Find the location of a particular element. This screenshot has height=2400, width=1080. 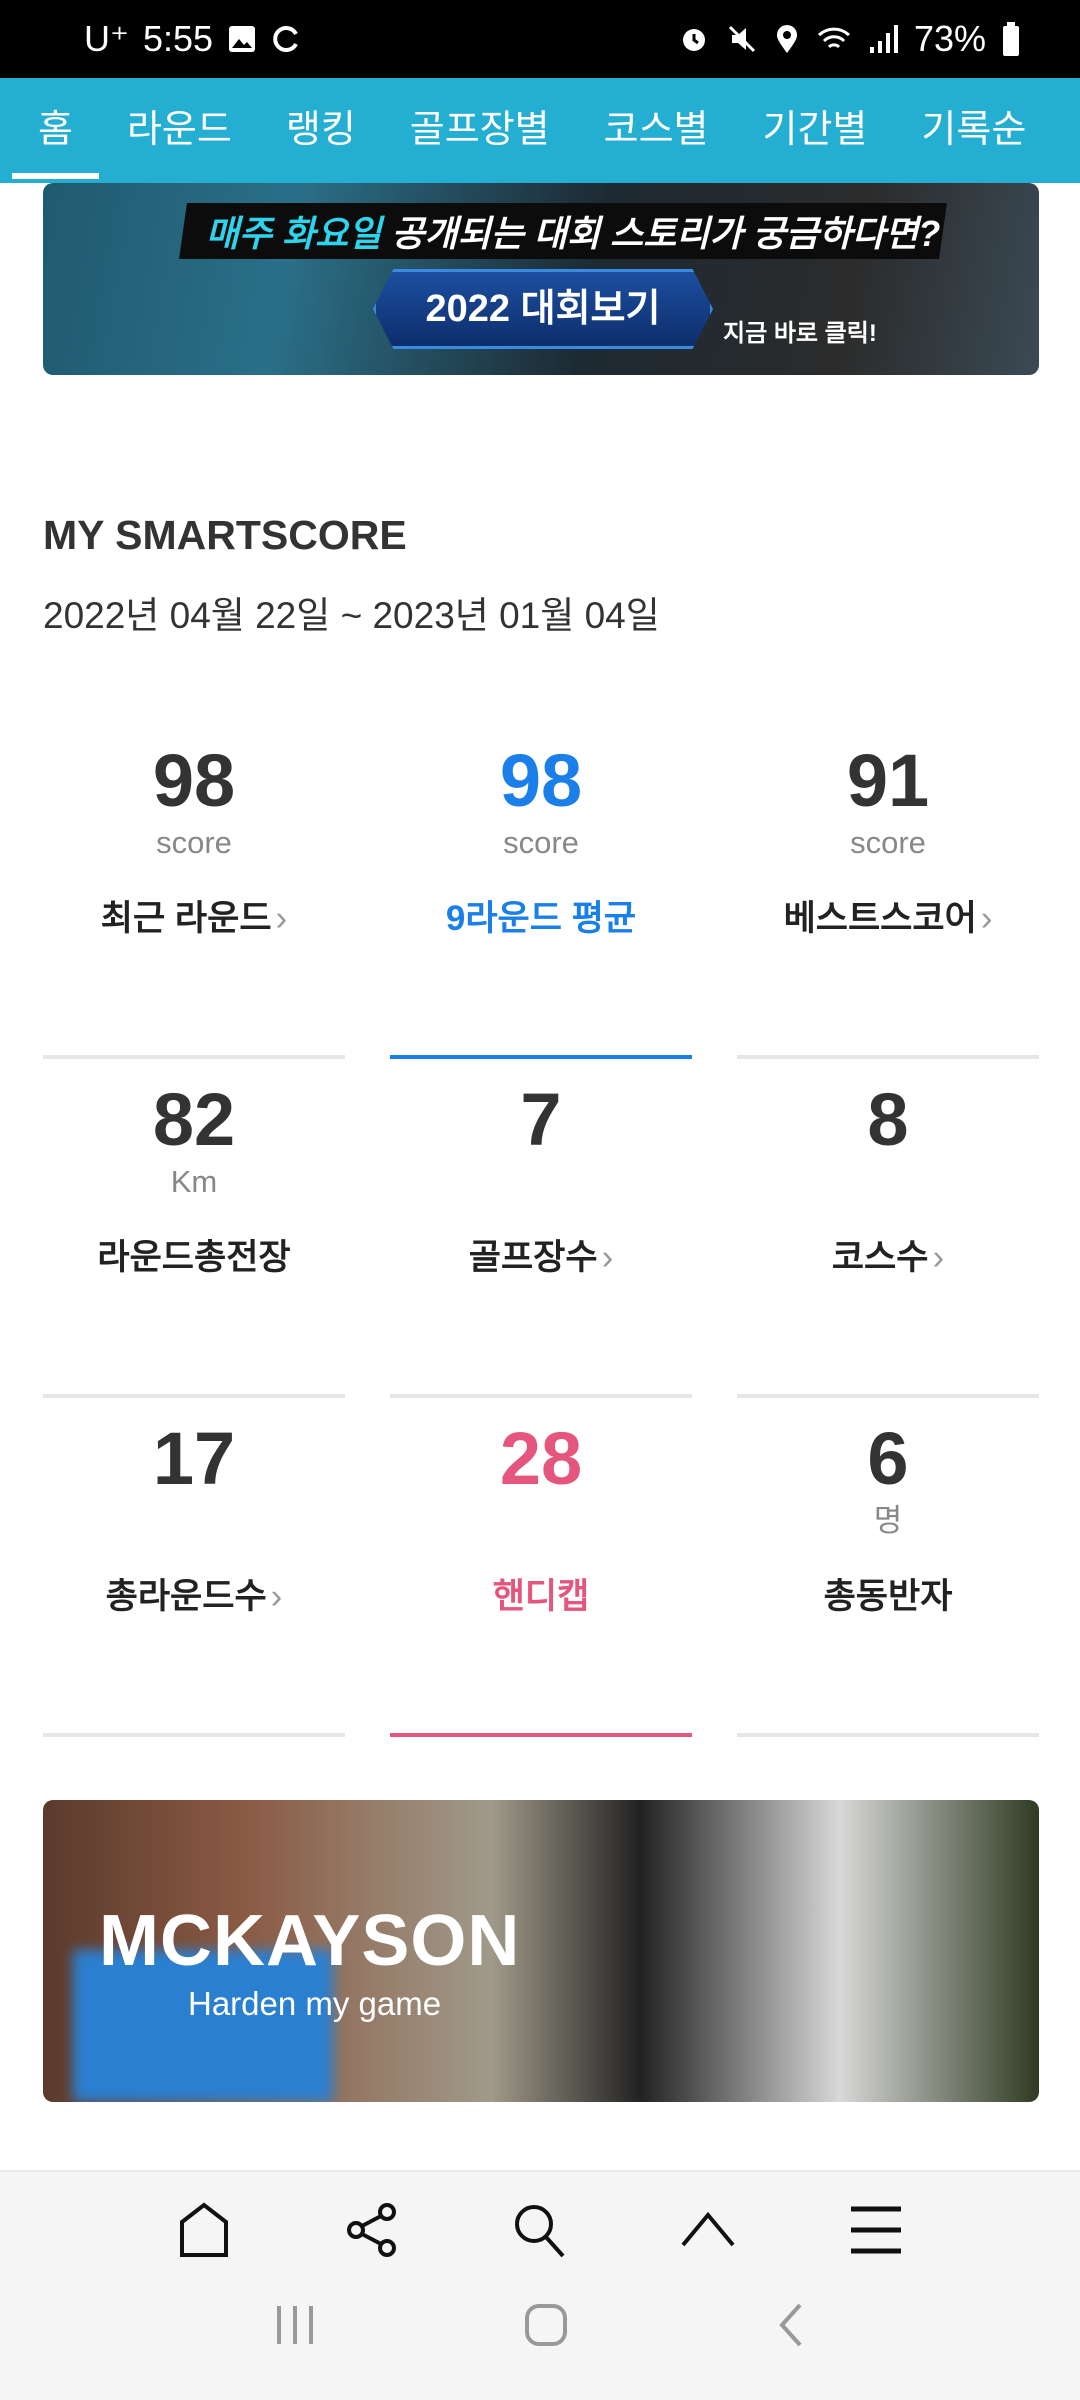

tab-home: 홈 is located at coordinates (55, 130).